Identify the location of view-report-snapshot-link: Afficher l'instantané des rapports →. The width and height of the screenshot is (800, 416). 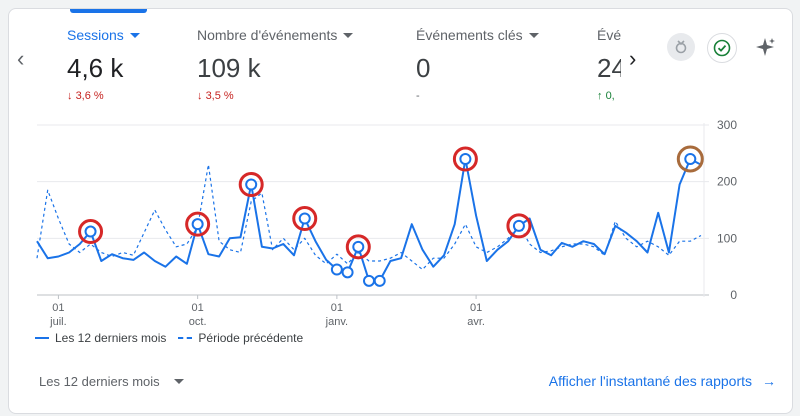
(662, 381).